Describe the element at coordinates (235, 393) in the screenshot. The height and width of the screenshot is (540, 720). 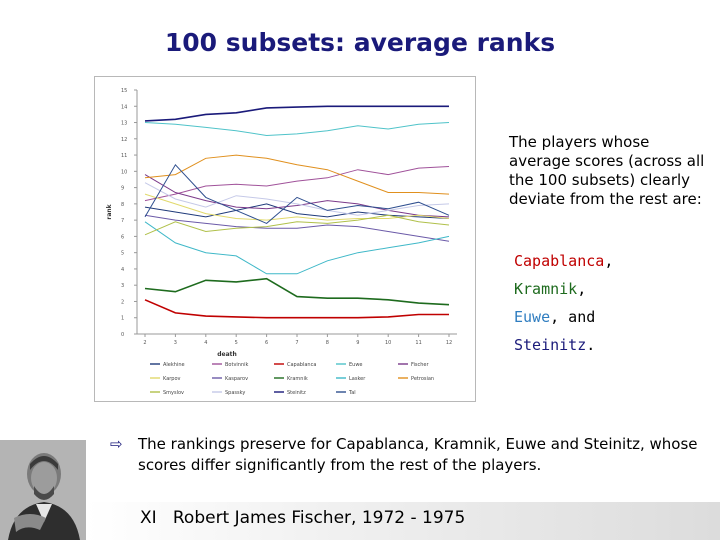
I see `legend-label: Spassky` at that location.